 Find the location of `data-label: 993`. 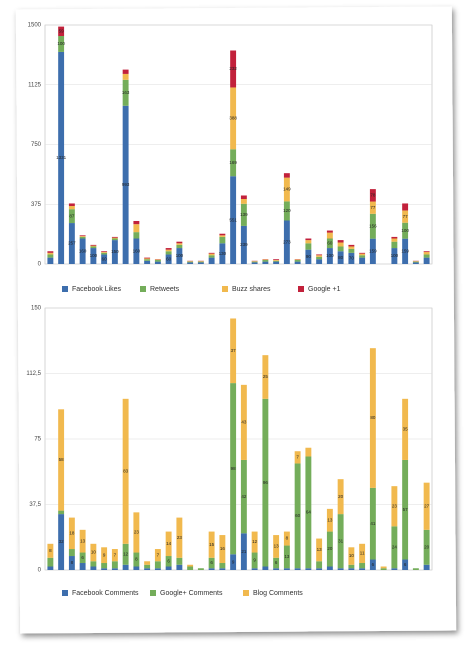

data-label: 993 is located at coordinates (126, 184).